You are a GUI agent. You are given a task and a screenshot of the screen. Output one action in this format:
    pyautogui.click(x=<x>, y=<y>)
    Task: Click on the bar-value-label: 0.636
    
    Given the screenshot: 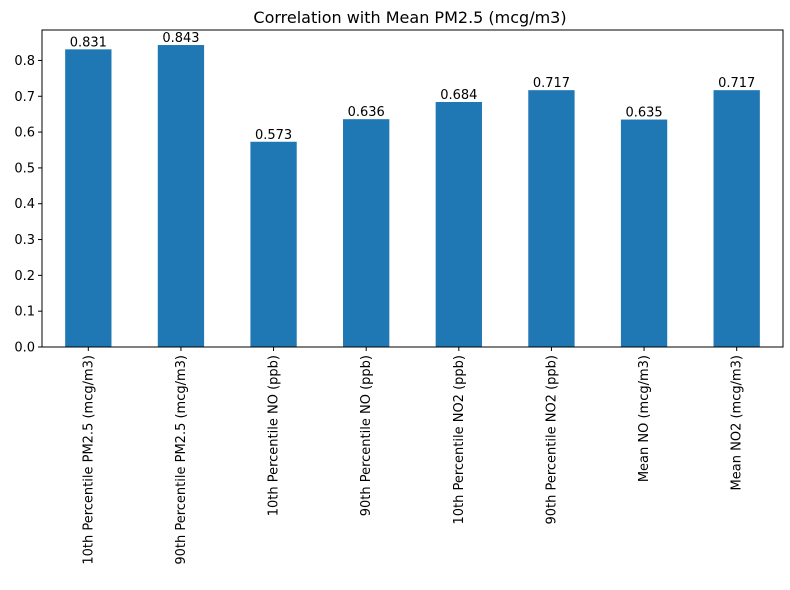 What is the action you would take?
    pyautogui.click(x=366, y=112)
    